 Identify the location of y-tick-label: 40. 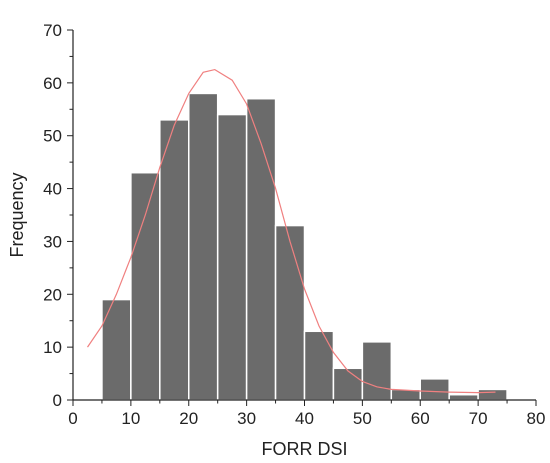
(52, 189).